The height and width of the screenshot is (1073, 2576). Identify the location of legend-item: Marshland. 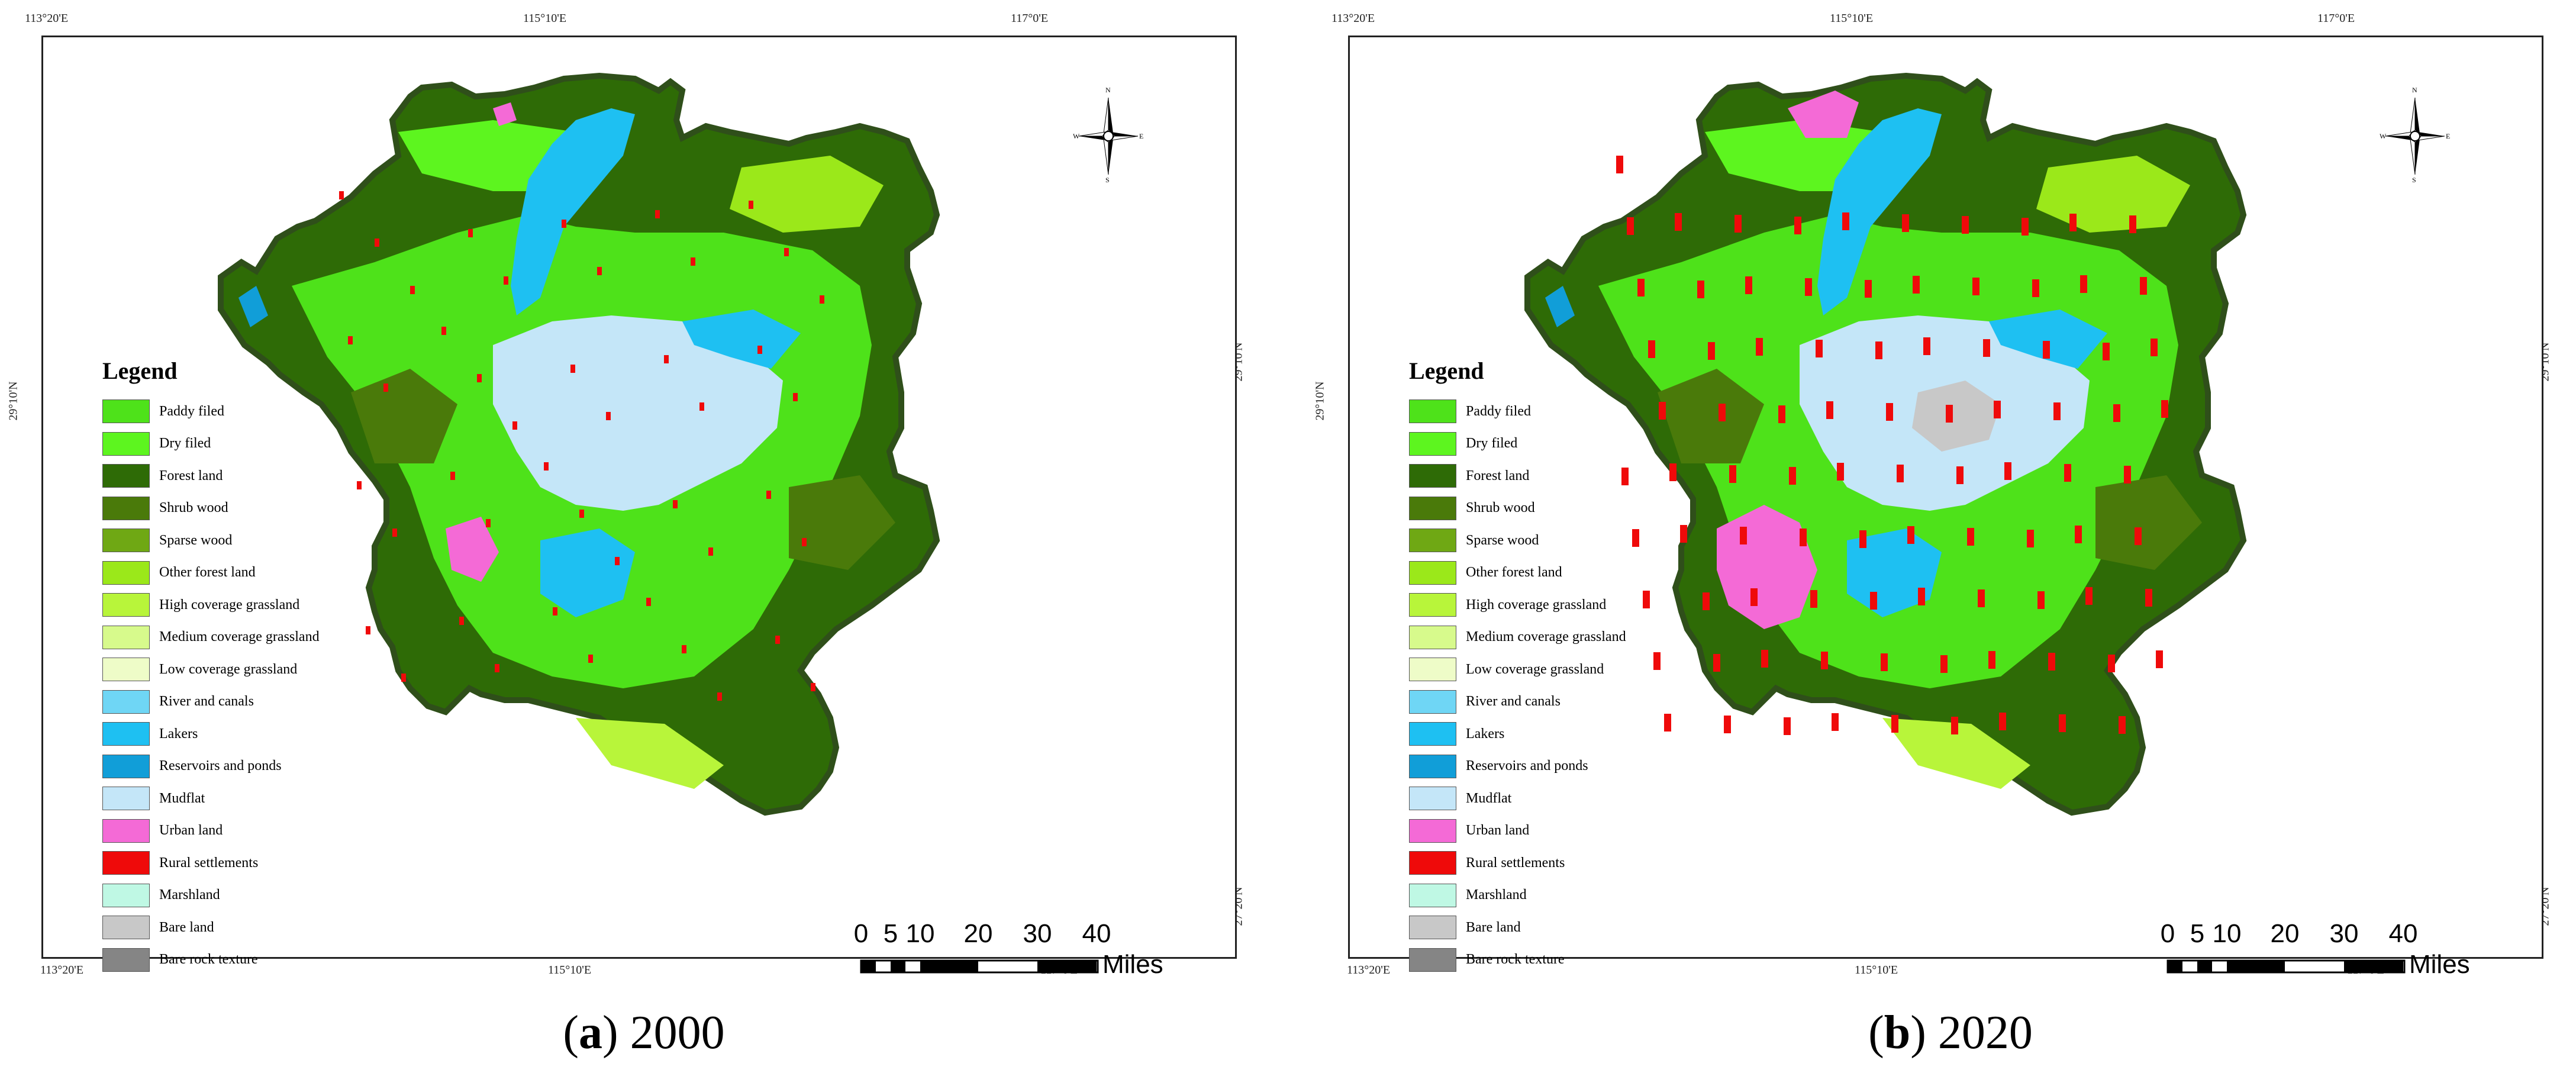
(268, 896).